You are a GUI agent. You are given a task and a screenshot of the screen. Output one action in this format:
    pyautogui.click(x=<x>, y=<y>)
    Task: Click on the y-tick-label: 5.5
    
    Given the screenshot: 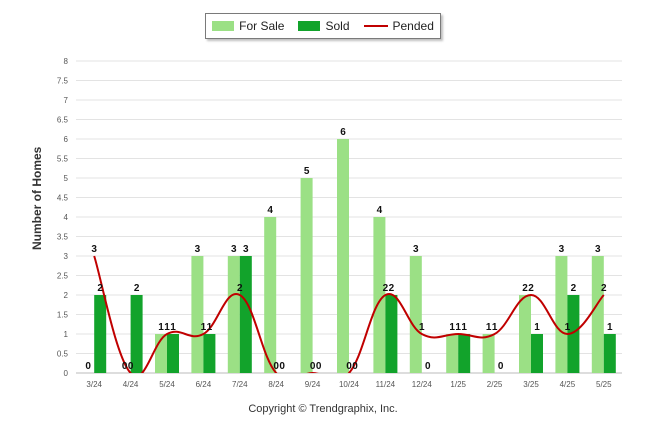 What is the action you would take?
    pyautogui.click(x=63, y=159)
    